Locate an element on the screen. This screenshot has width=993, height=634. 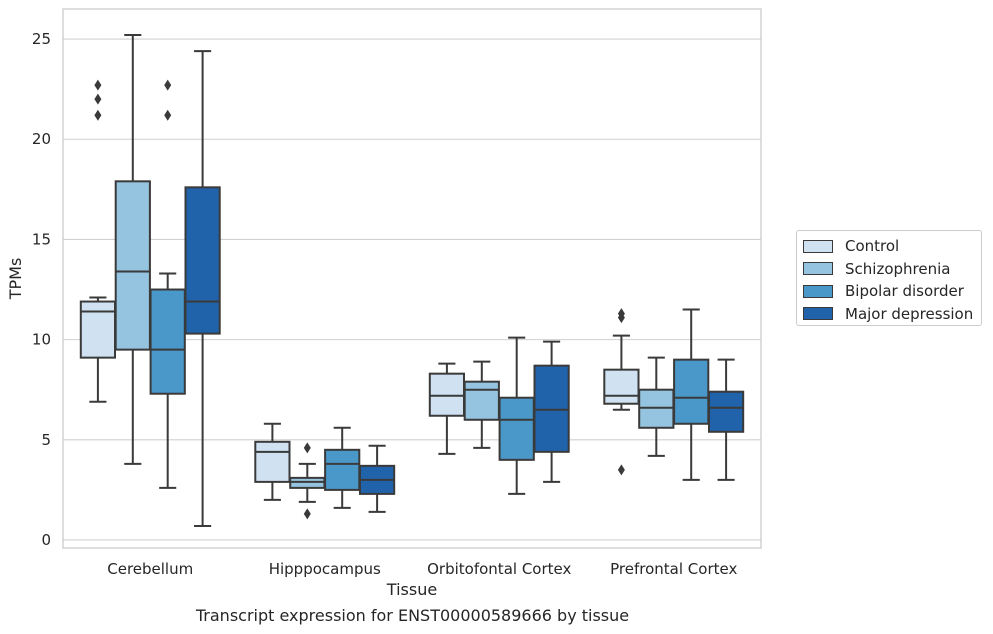
legend-item: Control is located at coordinates (892, 246).